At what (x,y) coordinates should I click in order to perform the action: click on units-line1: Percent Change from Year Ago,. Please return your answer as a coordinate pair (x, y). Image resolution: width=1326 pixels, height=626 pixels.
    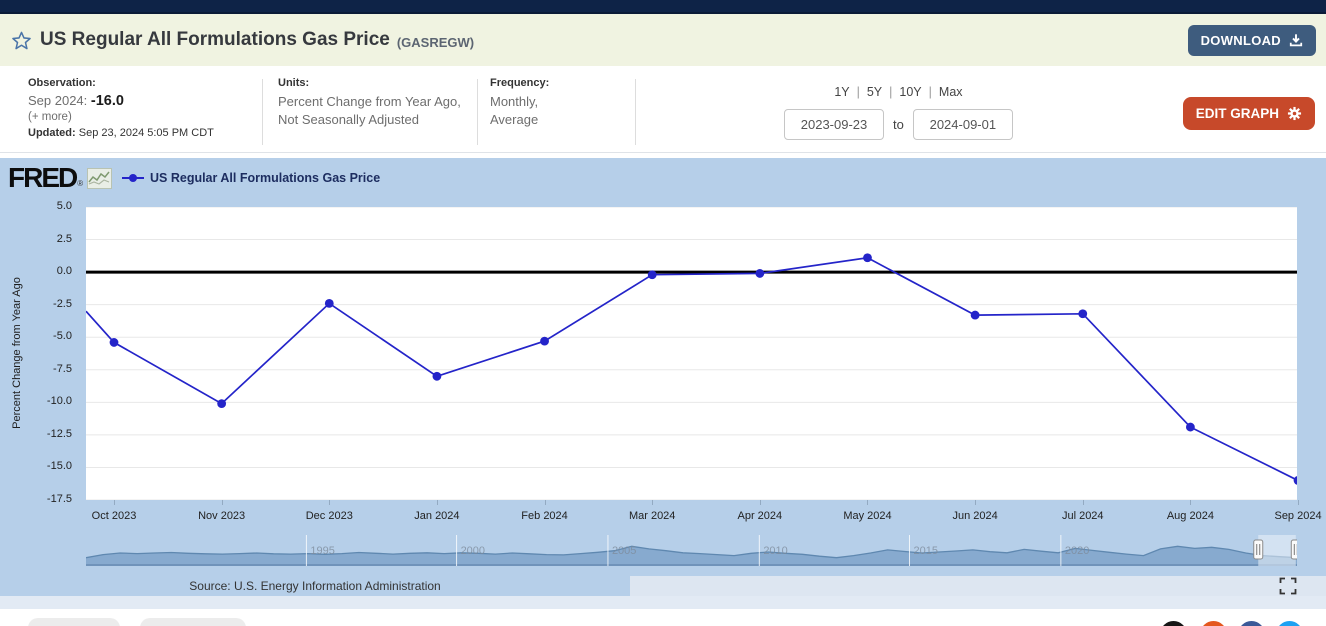
    Looking at the image, I should click on (369, 101).